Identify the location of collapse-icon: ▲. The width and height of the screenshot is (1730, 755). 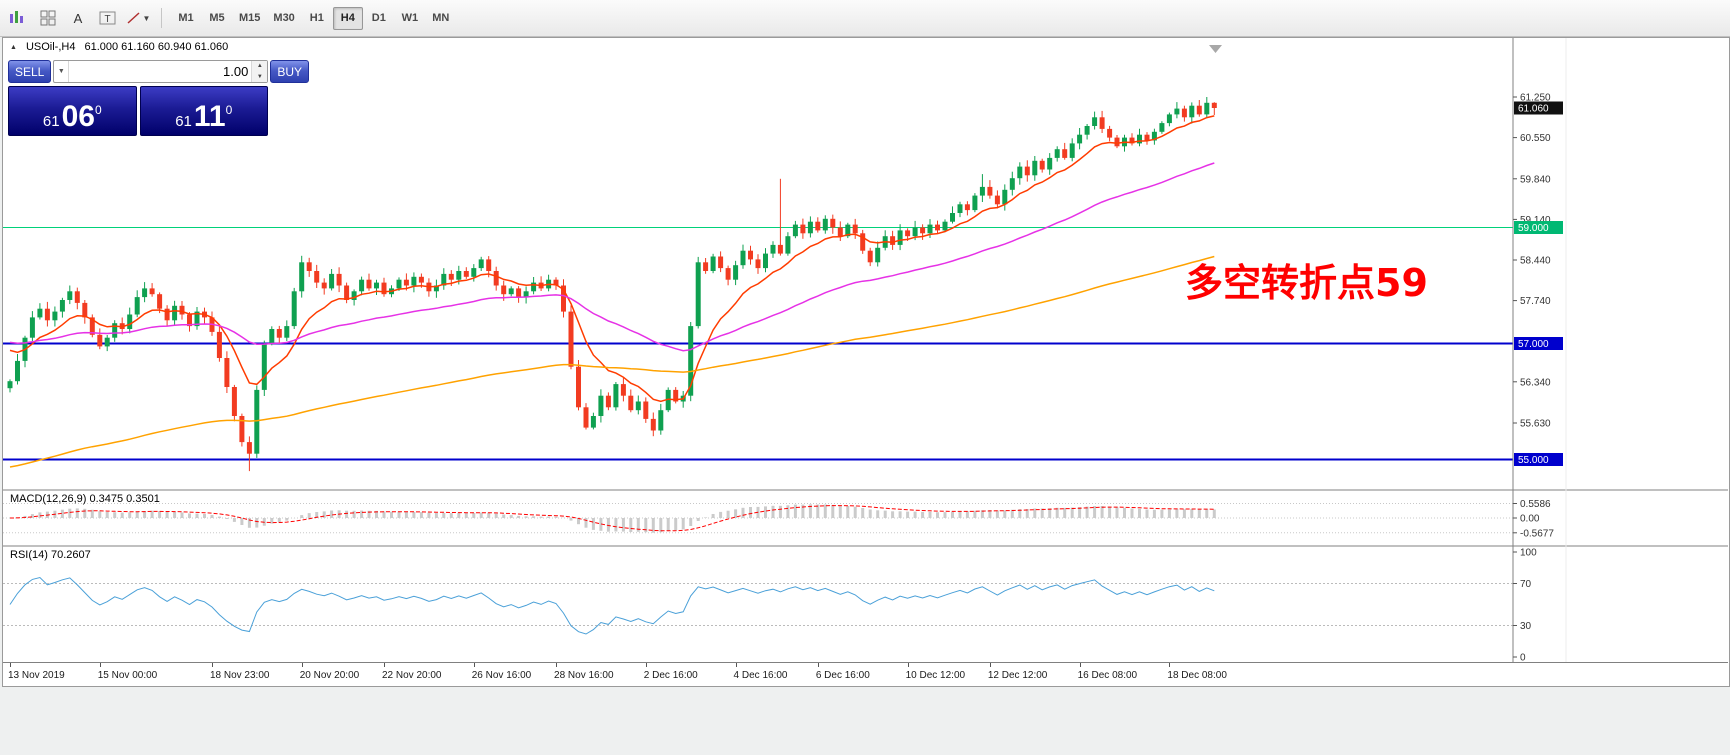
(13, 47).